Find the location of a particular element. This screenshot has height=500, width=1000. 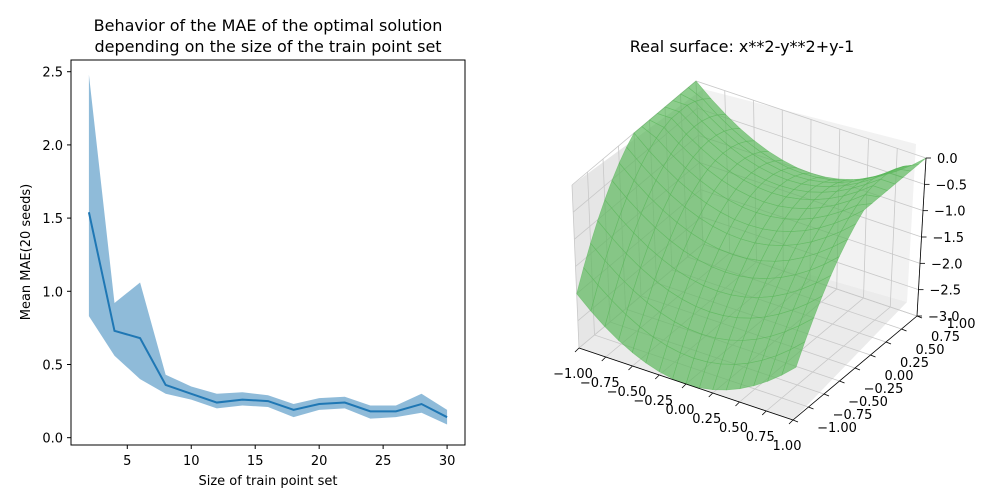

y-tick-label: 1.5 is located at coordinates (52, 219).